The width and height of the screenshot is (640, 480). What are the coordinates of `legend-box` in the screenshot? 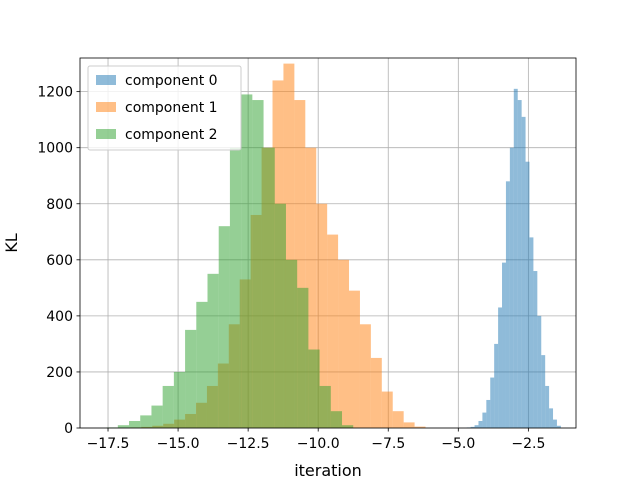 It's located at (164, 108).